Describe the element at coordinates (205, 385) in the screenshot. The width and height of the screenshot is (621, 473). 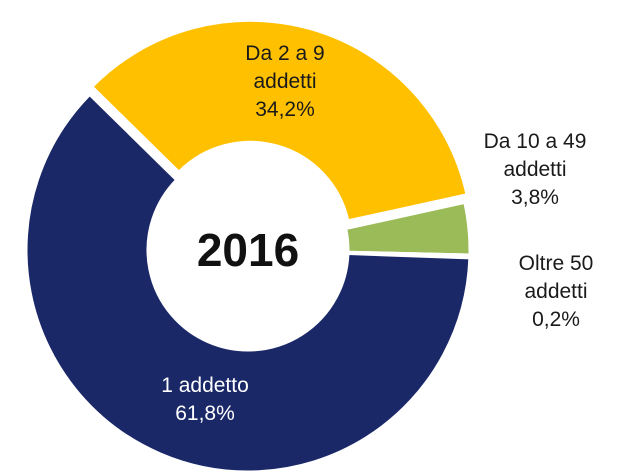
I see `category-label: 1 addetto` at that location.